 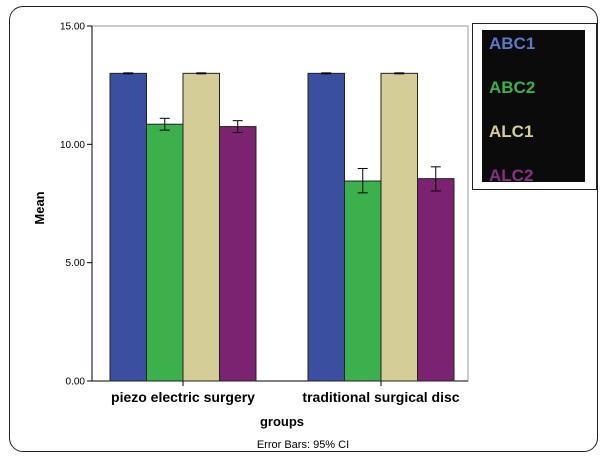 What do you see at coordinates (165, 252) in the screenshot?
I see `bar-abc2-piezo` at bounding box center [165, 252].